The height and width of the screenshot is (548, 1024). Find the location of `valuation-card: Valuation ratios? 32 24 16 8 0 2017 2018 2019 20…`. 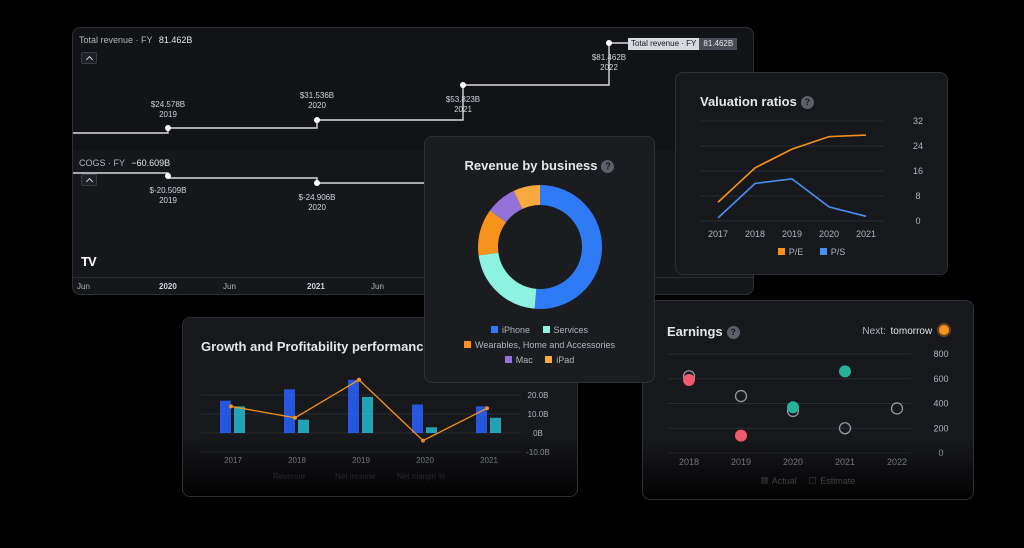

valuation-card: Valuation ratios? 32 24 16 8 0 2017 2018 2019 20… is located at coordinates (811, 173).